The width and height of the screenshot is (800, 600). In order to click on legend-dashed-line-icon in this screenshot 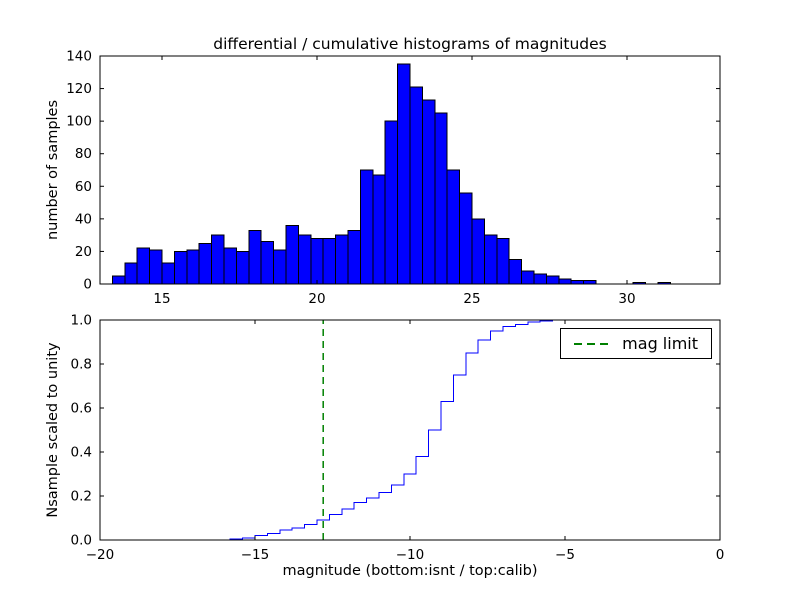, I will do `click(593, 343)`.